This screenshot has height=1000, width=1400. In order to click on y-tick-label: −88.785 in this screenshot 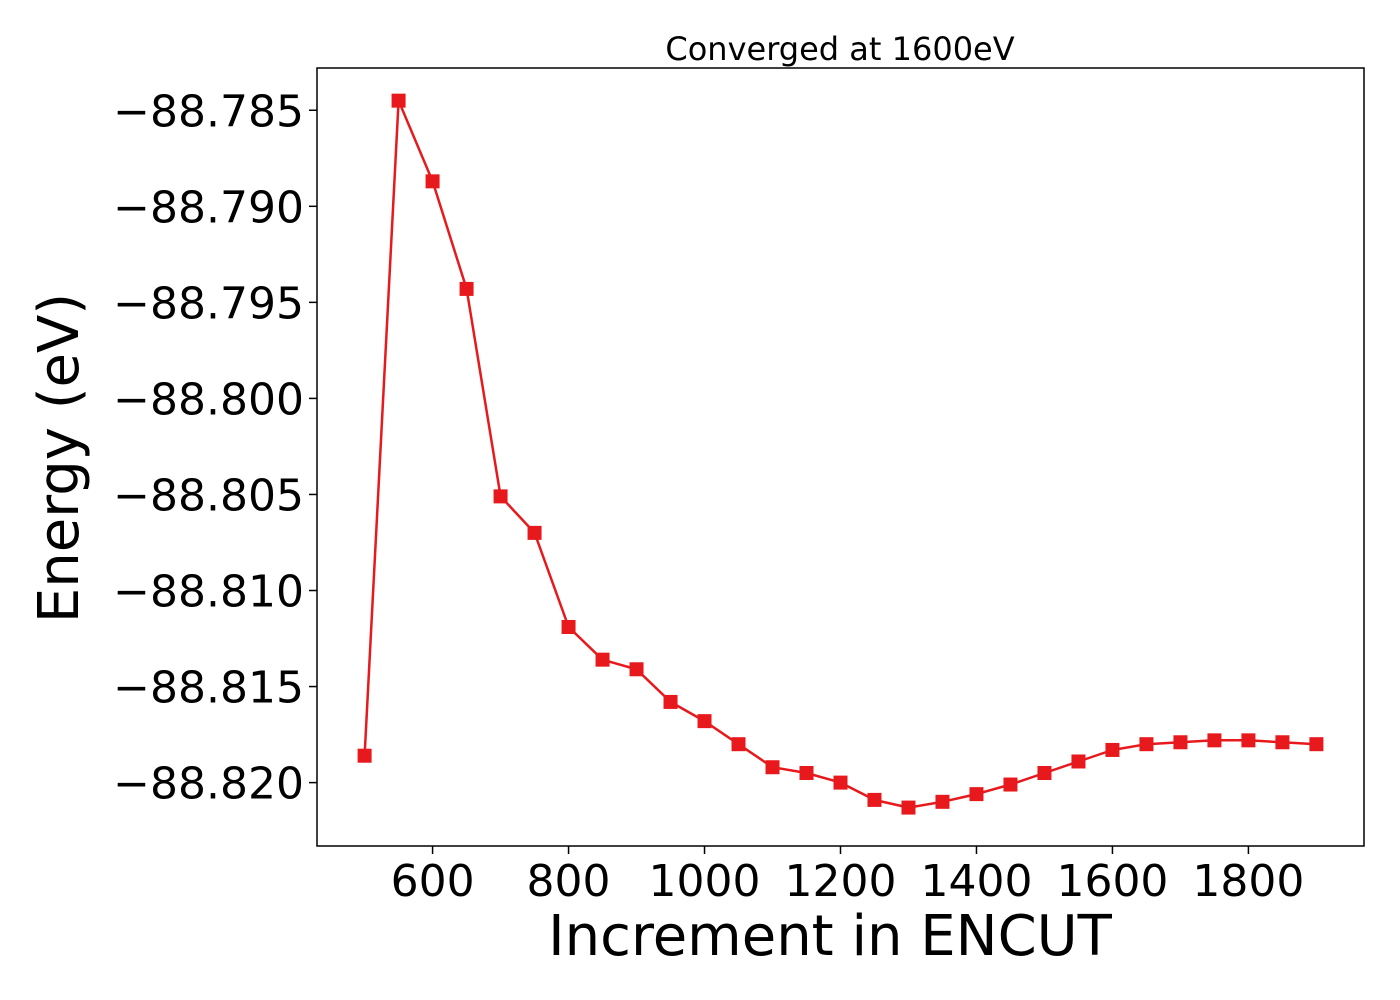, I will do `click(208, 111)`.